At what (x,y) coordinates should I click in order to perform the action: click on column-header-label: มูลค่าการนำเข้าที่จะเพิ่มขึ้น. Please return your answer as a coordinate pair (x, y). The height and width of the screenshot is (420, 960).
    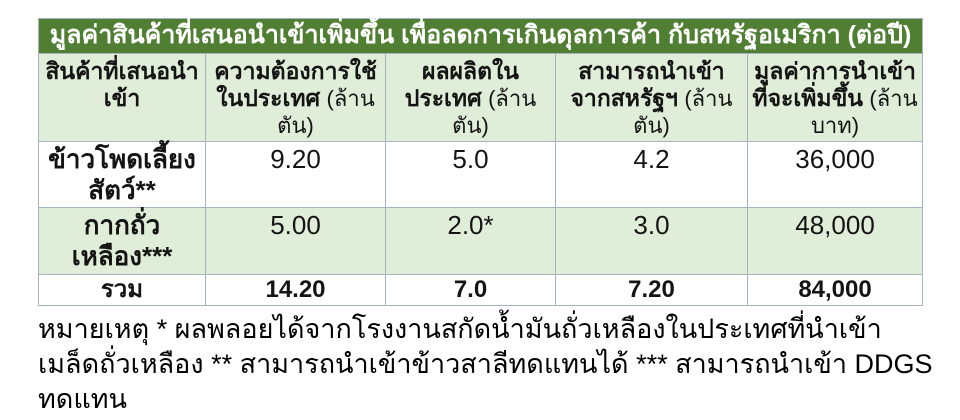
    Looking at the image, I should click on (834, 84).